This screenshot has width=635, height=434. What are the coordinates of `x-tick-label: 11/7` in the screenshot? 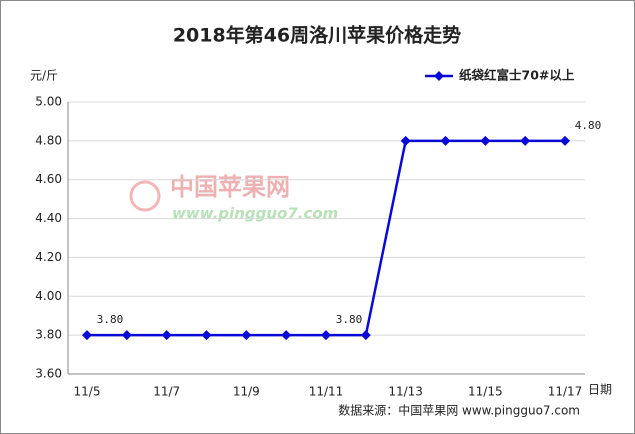 It's located at (166, 392).